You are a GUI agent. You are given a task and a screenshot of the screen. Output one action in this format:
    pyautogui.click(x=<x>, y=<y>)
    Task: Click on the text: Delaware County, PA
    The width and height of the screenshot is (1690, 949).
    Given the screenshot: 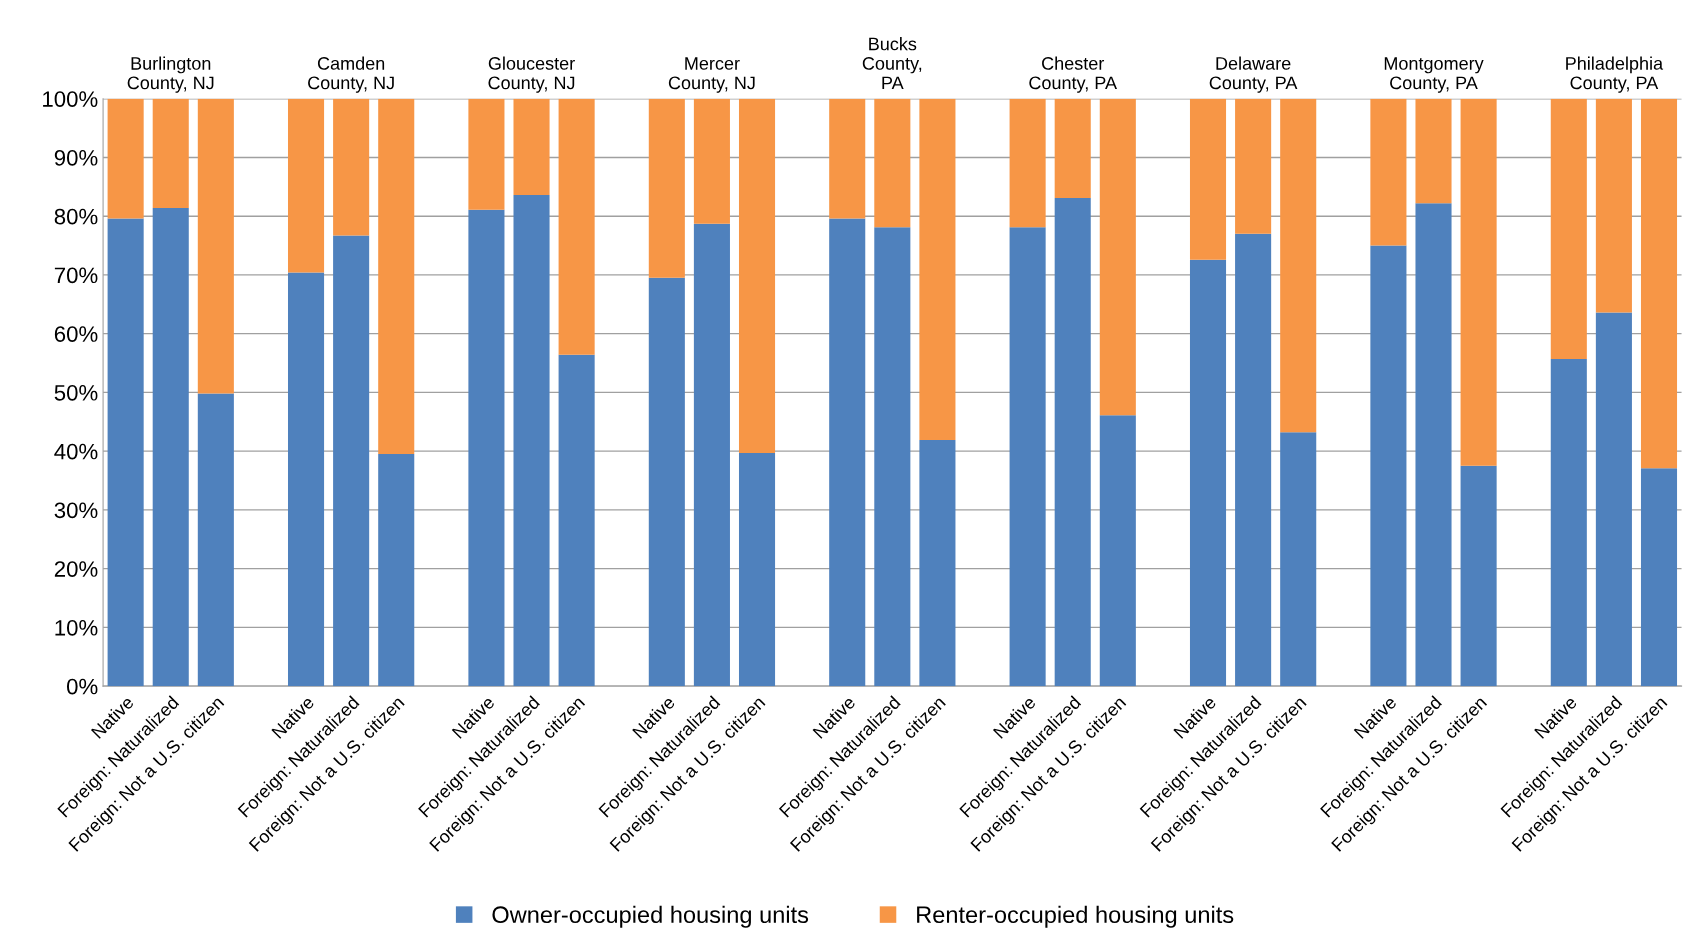 What is the action you would take?
    pyautogui.click(x=1253, y=74)
    